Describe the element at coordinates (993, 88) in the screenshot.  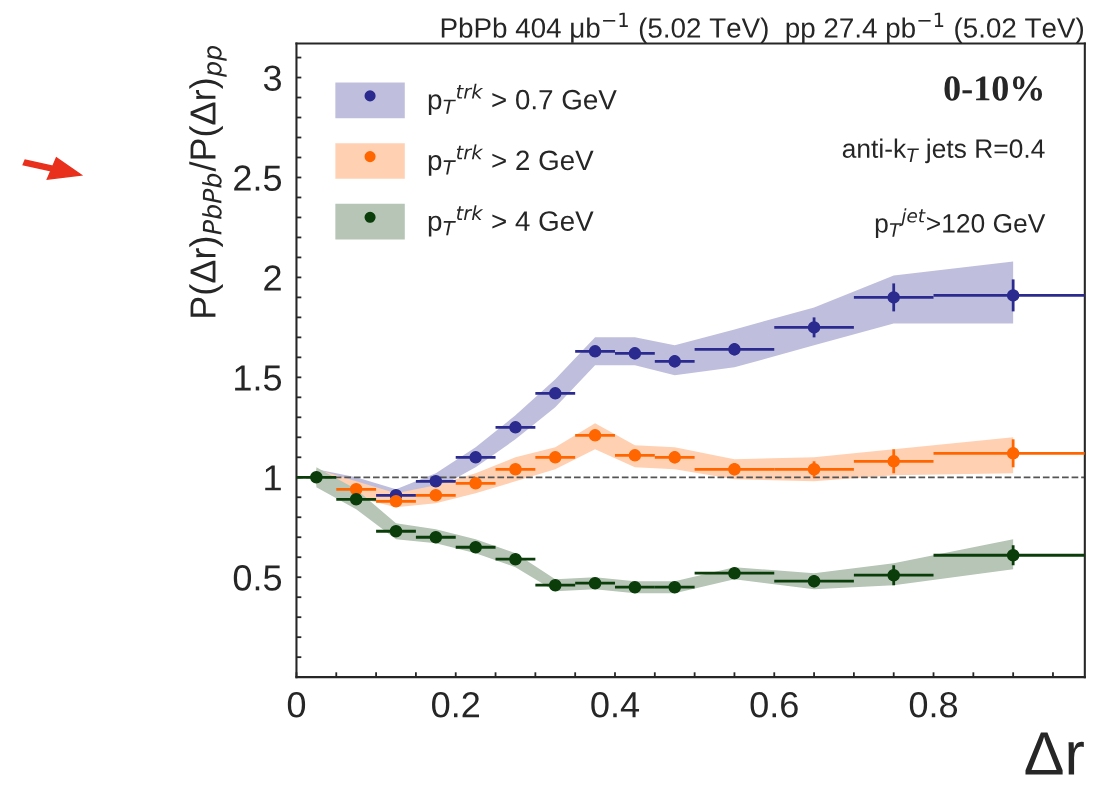
I see `annotation: 0-10%` at that location.